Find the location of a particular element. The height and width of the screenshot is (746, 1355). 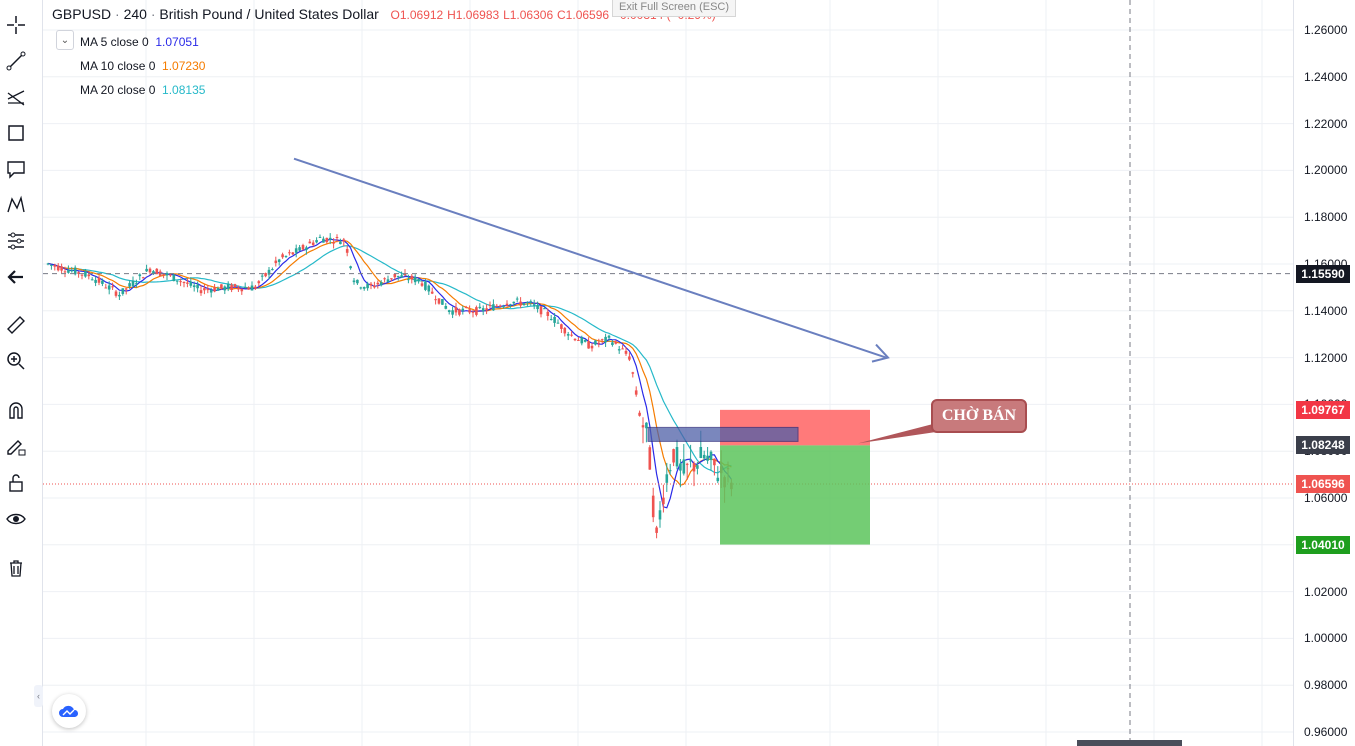

forecast-icon is located at coordinates (16, 241).